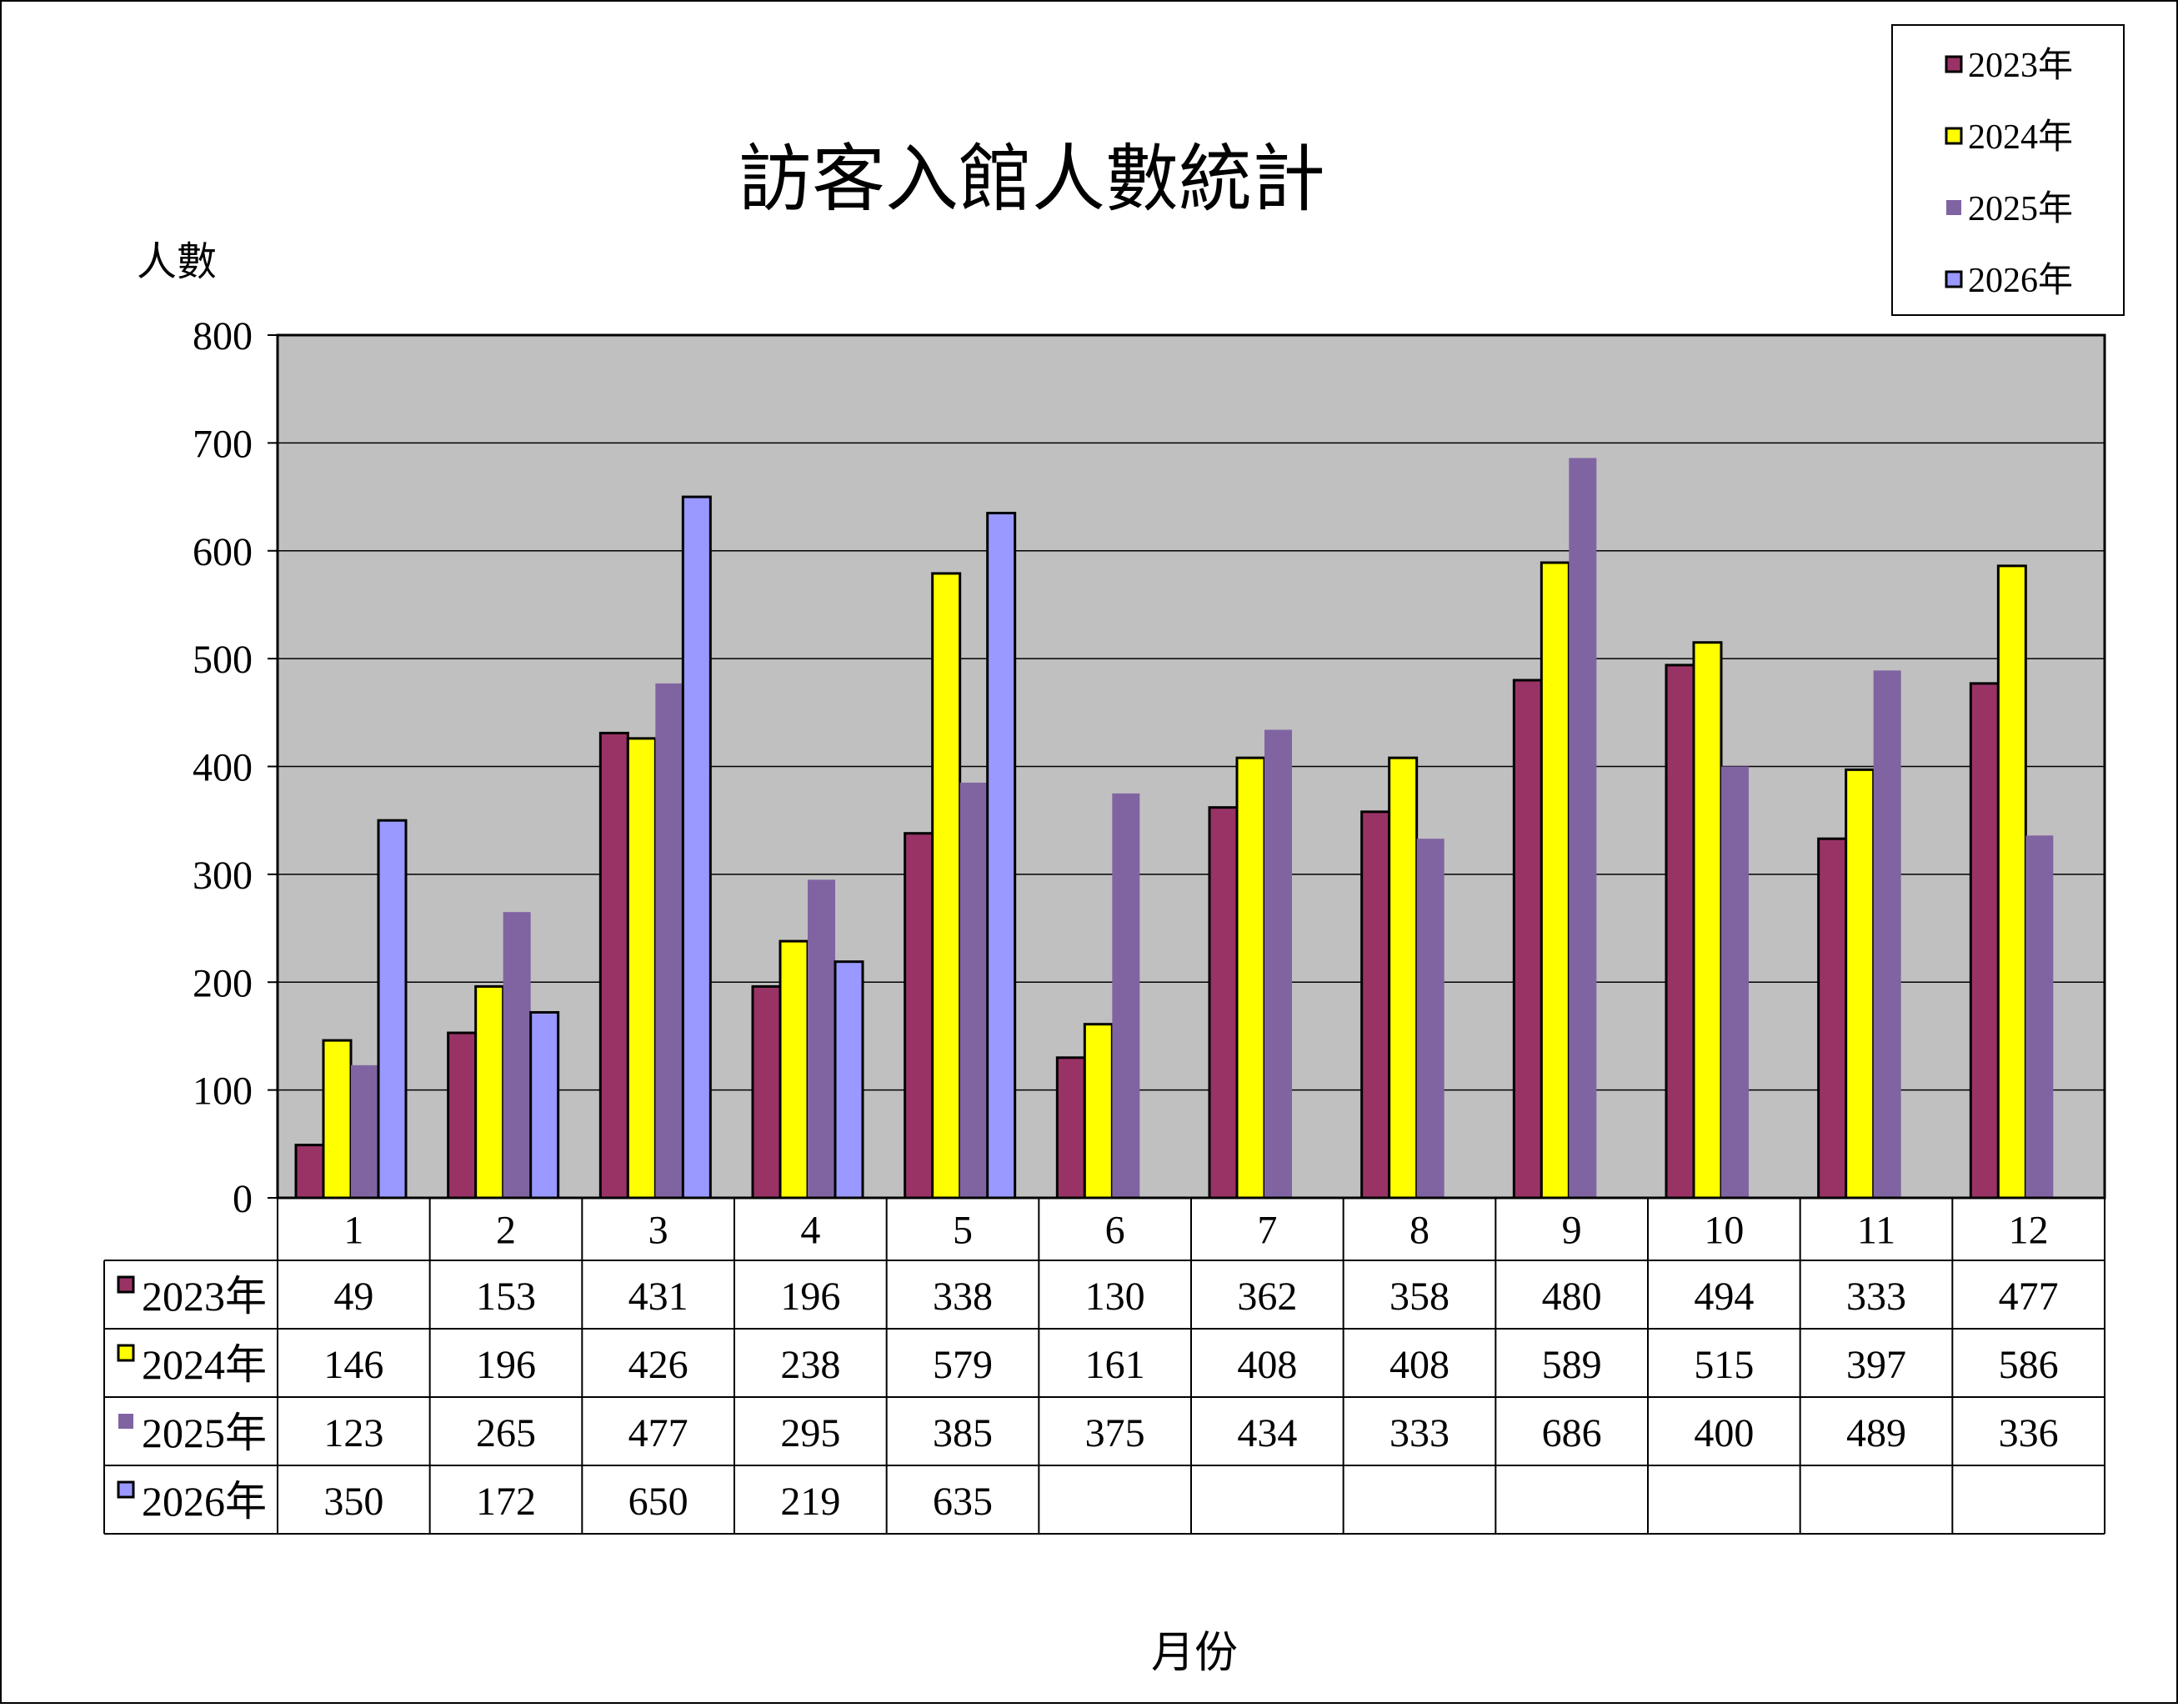 This screenshot has height=1708, width=2178. What do you see at coordinates (223, 876) in the screenshot?
I see `y-tick-label: 300` at bounding box center [223, 876].